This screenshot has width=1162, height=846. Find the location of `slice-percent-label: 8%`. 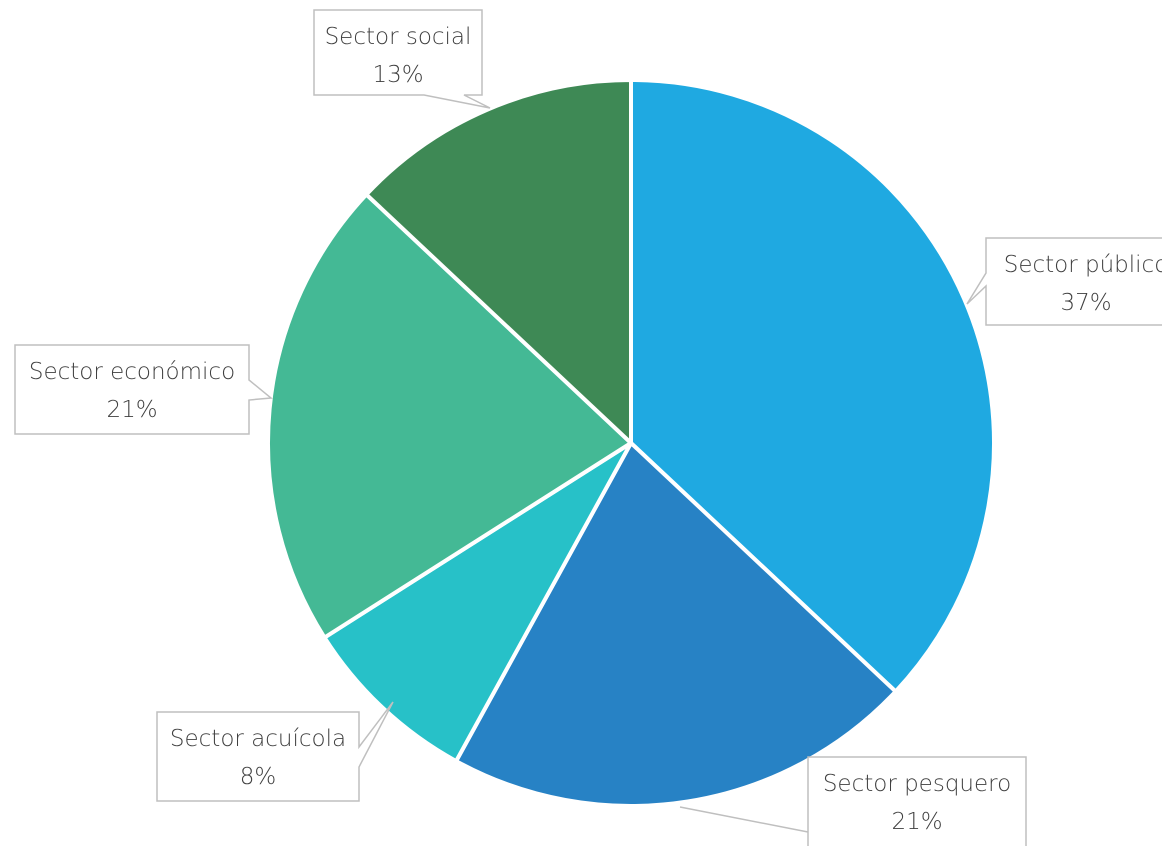

slice-percent-label: 8% is located at coordinates (258, 777).